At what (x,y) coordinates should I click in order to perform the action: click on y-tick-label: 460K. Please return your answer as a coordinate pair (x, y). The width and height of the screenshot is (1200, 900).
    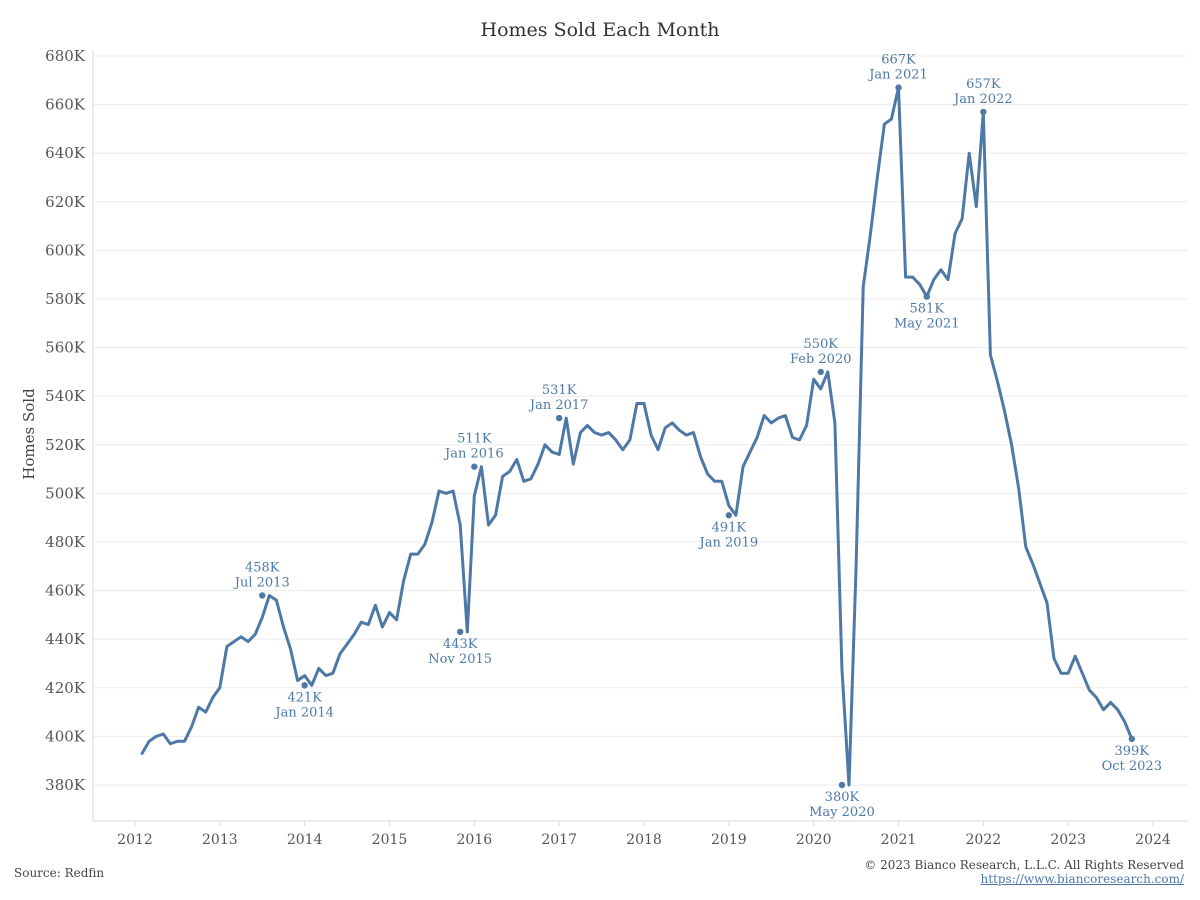
    Looking at the image, I should click on (65, 591).